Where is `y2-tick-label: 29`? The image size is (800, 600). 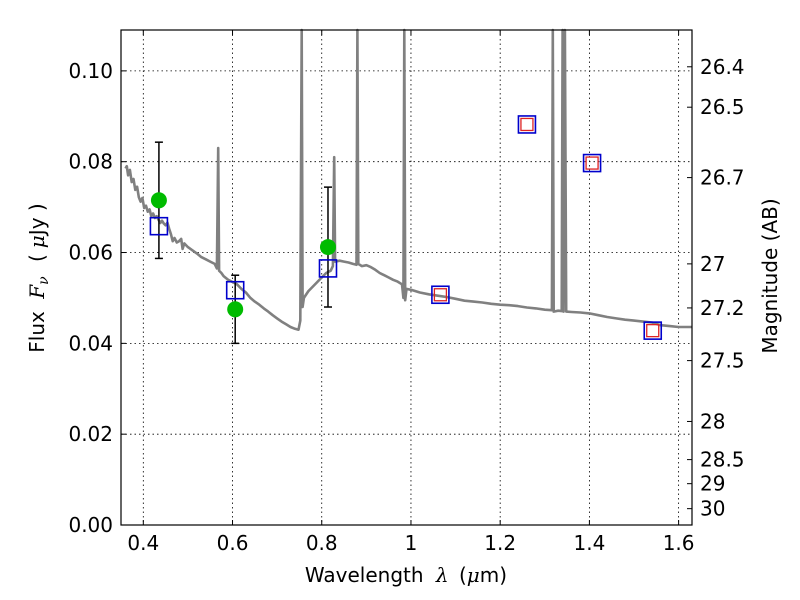
y2-tick-label: 29 is located at coordinates (712, 484).